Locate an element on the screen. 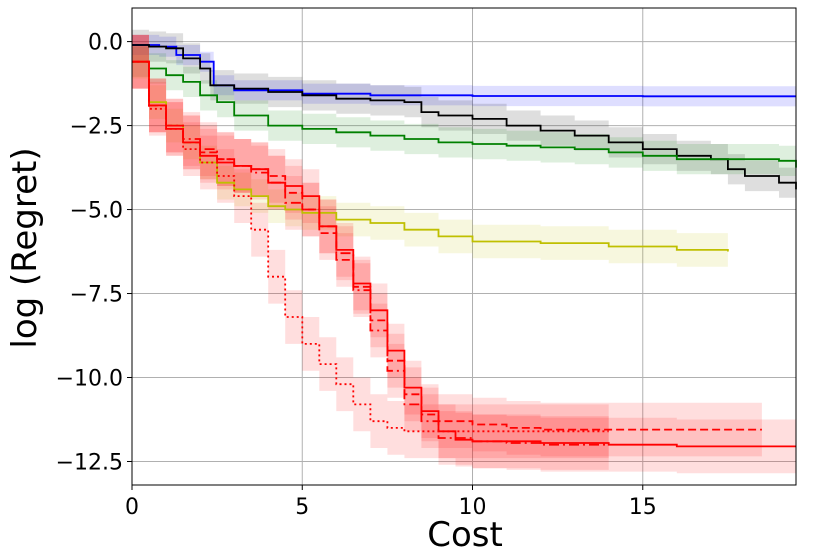 This screenshot has width=830, height=554. y-tick-label: −10.0 is located at coordinates (89, 379).